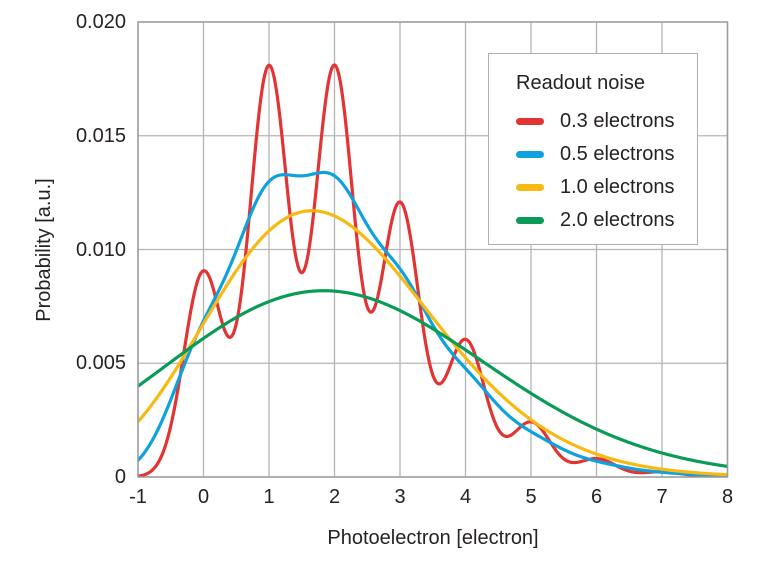  Describe the element at coordinates (531, 497) in the screenshot. I see `x-tick-label-5: 5` at that location.